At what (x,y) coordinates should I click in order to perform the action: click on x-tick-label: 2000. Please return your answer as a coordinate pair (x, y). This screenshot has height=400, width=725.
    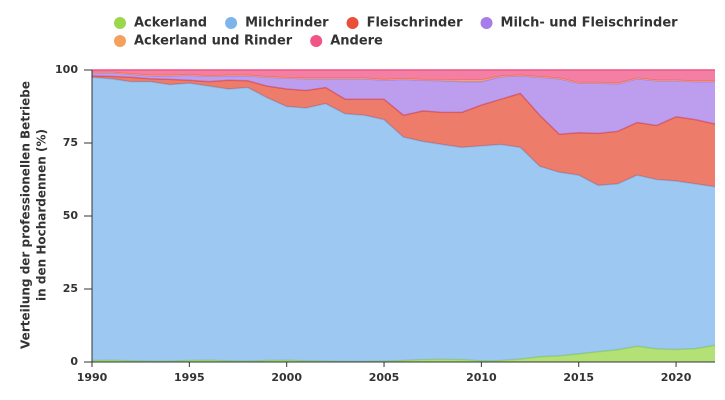
    Looking at the image, I should click on (286, 377).